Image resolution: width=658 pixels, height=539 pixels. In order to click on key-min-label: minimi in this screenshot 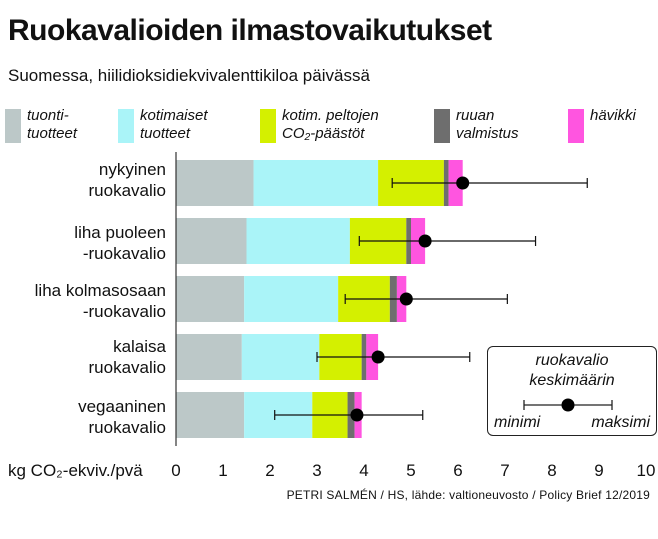, I will do `click(517, 422)`.